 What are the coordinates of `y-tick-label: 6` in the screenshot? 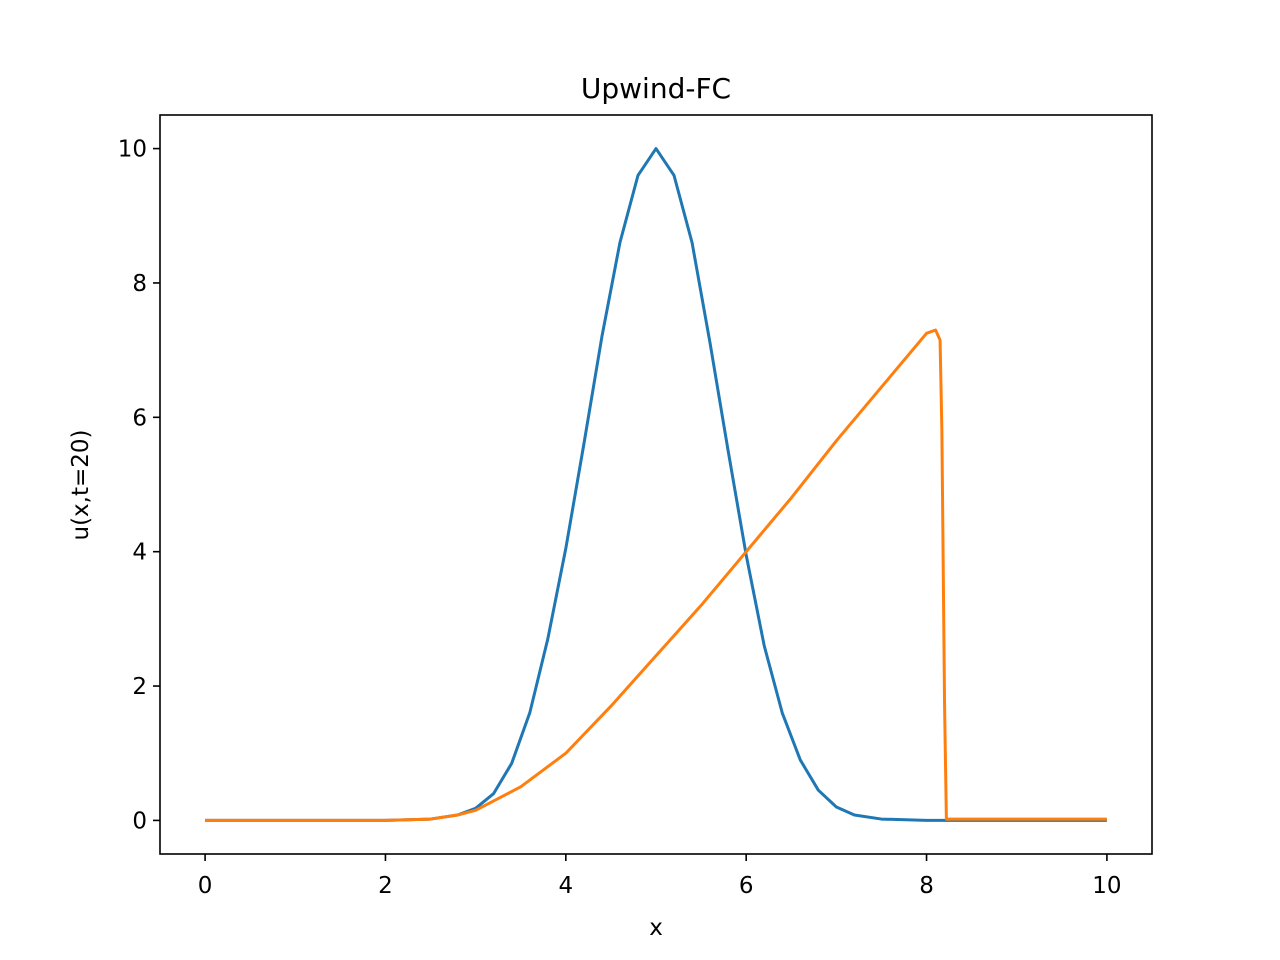 It's located at (139, 418).